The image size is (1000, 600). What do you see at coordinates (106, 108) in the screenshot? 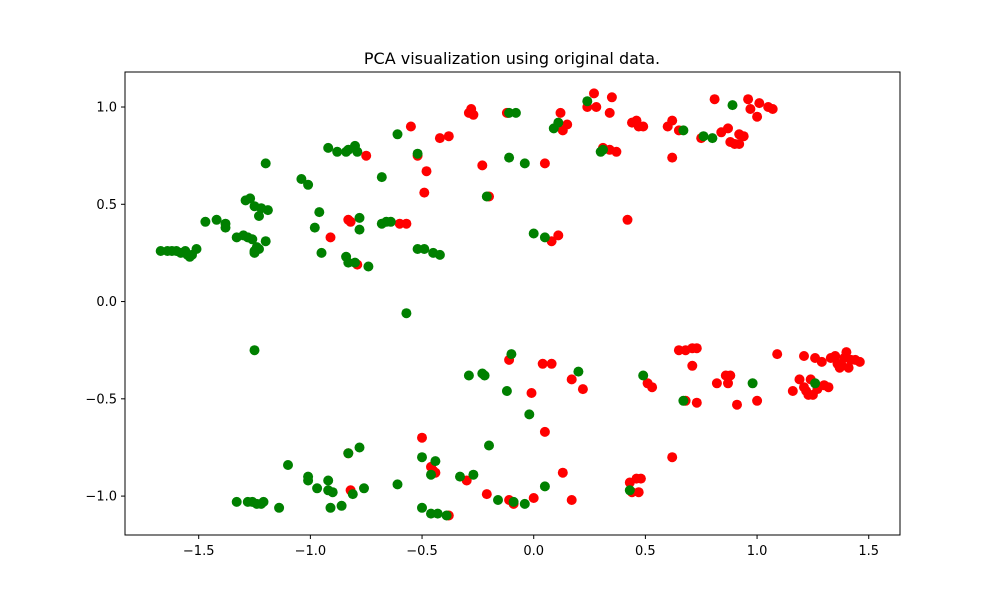
I see `y-tick-label: 1.0` at bounding box center [106, 108].